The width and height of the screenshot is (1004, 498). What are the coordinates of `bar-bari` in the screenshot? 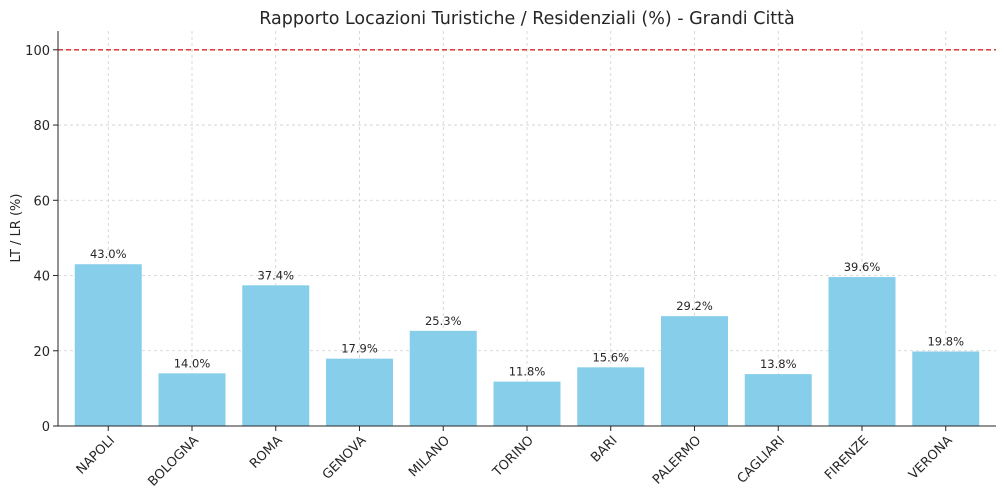 It's located at (611, 396).